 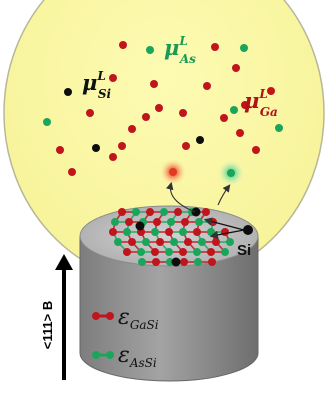 What do you see at coordinates (137, 356) in the screenshot?
I see `epsilon-assi-label: εAsSi` at bounding box center [137, 356].